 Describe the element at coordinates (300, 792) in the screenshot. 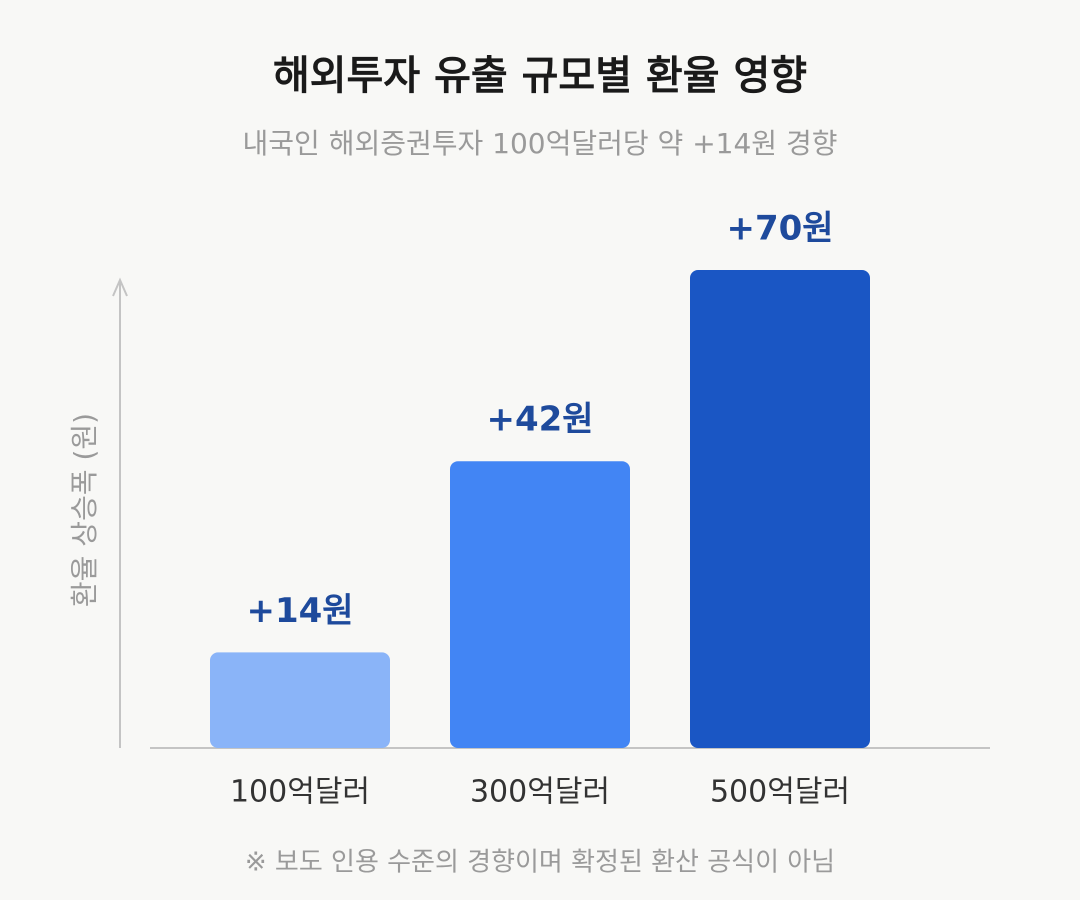

I see `x-tick-label: 100억달러` at that location.